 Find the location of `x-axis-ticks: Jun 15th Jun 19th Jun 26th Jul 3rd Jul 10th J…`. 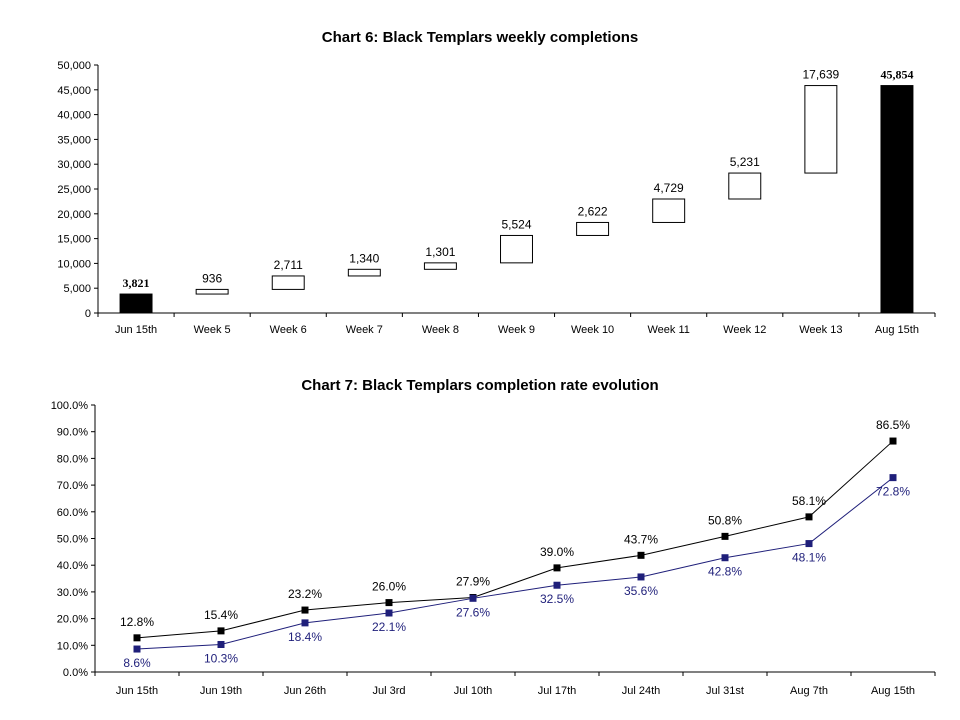

x-axis-ticks: Jun 15th Jun 19th Jun 26th Jul 3rd Jul 10th J… is located at coordinates (515, 684).